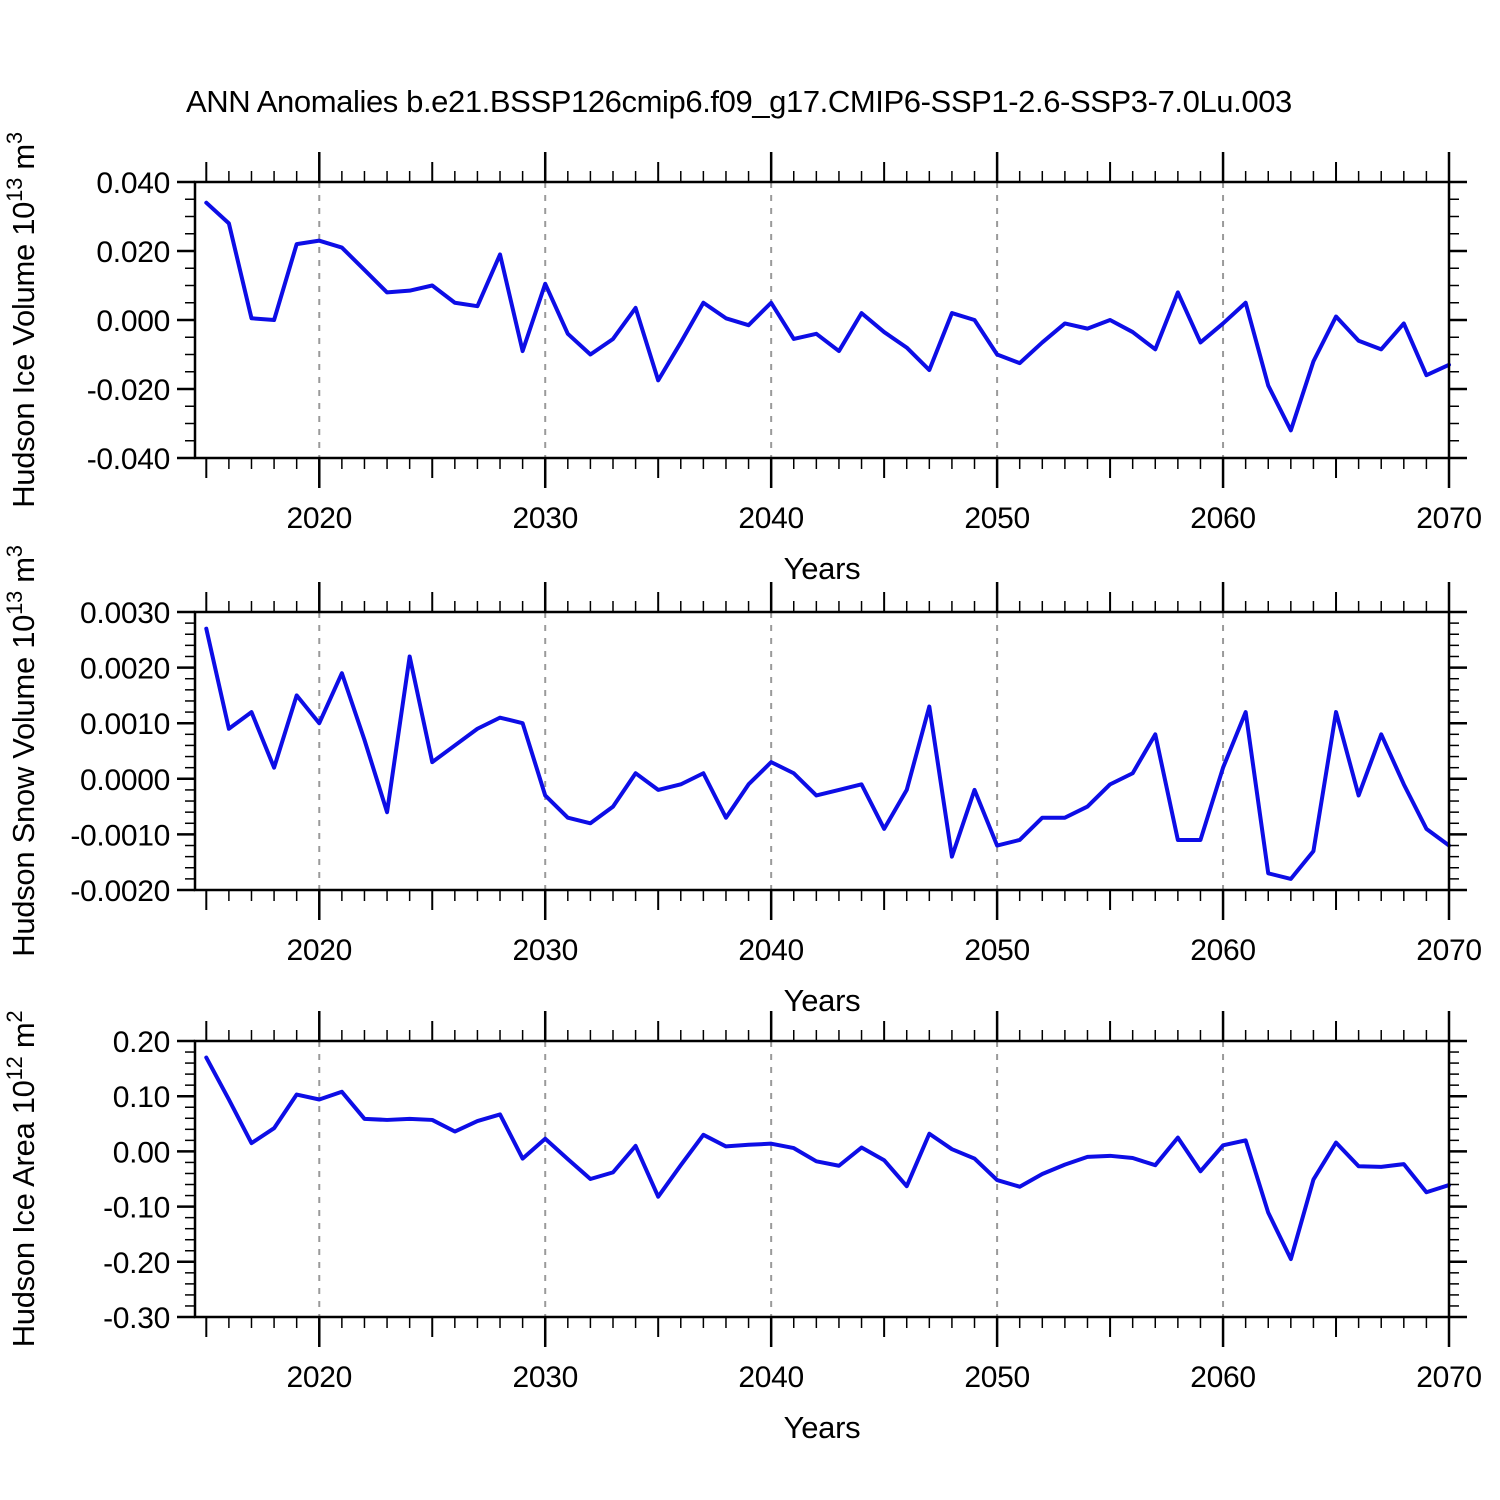  I want to click on hudson-ice-area-ytick-label: 0.20, so click(141, 1042).